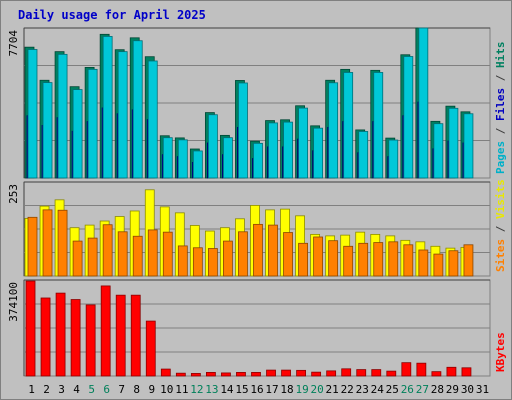 The image size is (512, 400). I want to click on chart-title: Daily usage for April 2025, so click(112, 15).